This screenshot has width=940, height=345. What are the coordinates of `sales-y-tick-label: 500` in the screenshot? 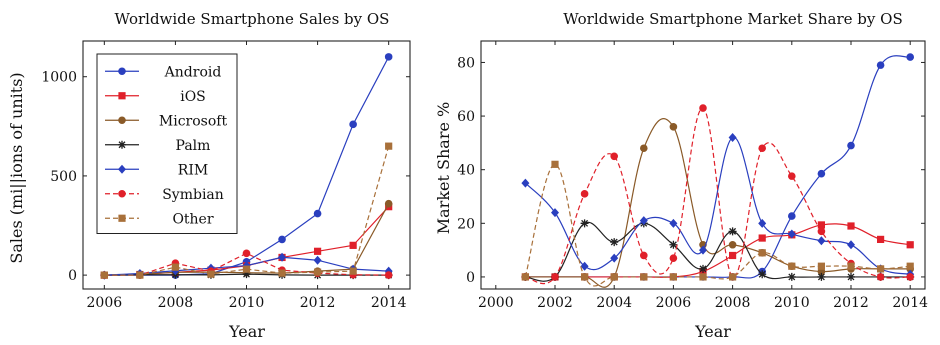 It's located at (63, 177).